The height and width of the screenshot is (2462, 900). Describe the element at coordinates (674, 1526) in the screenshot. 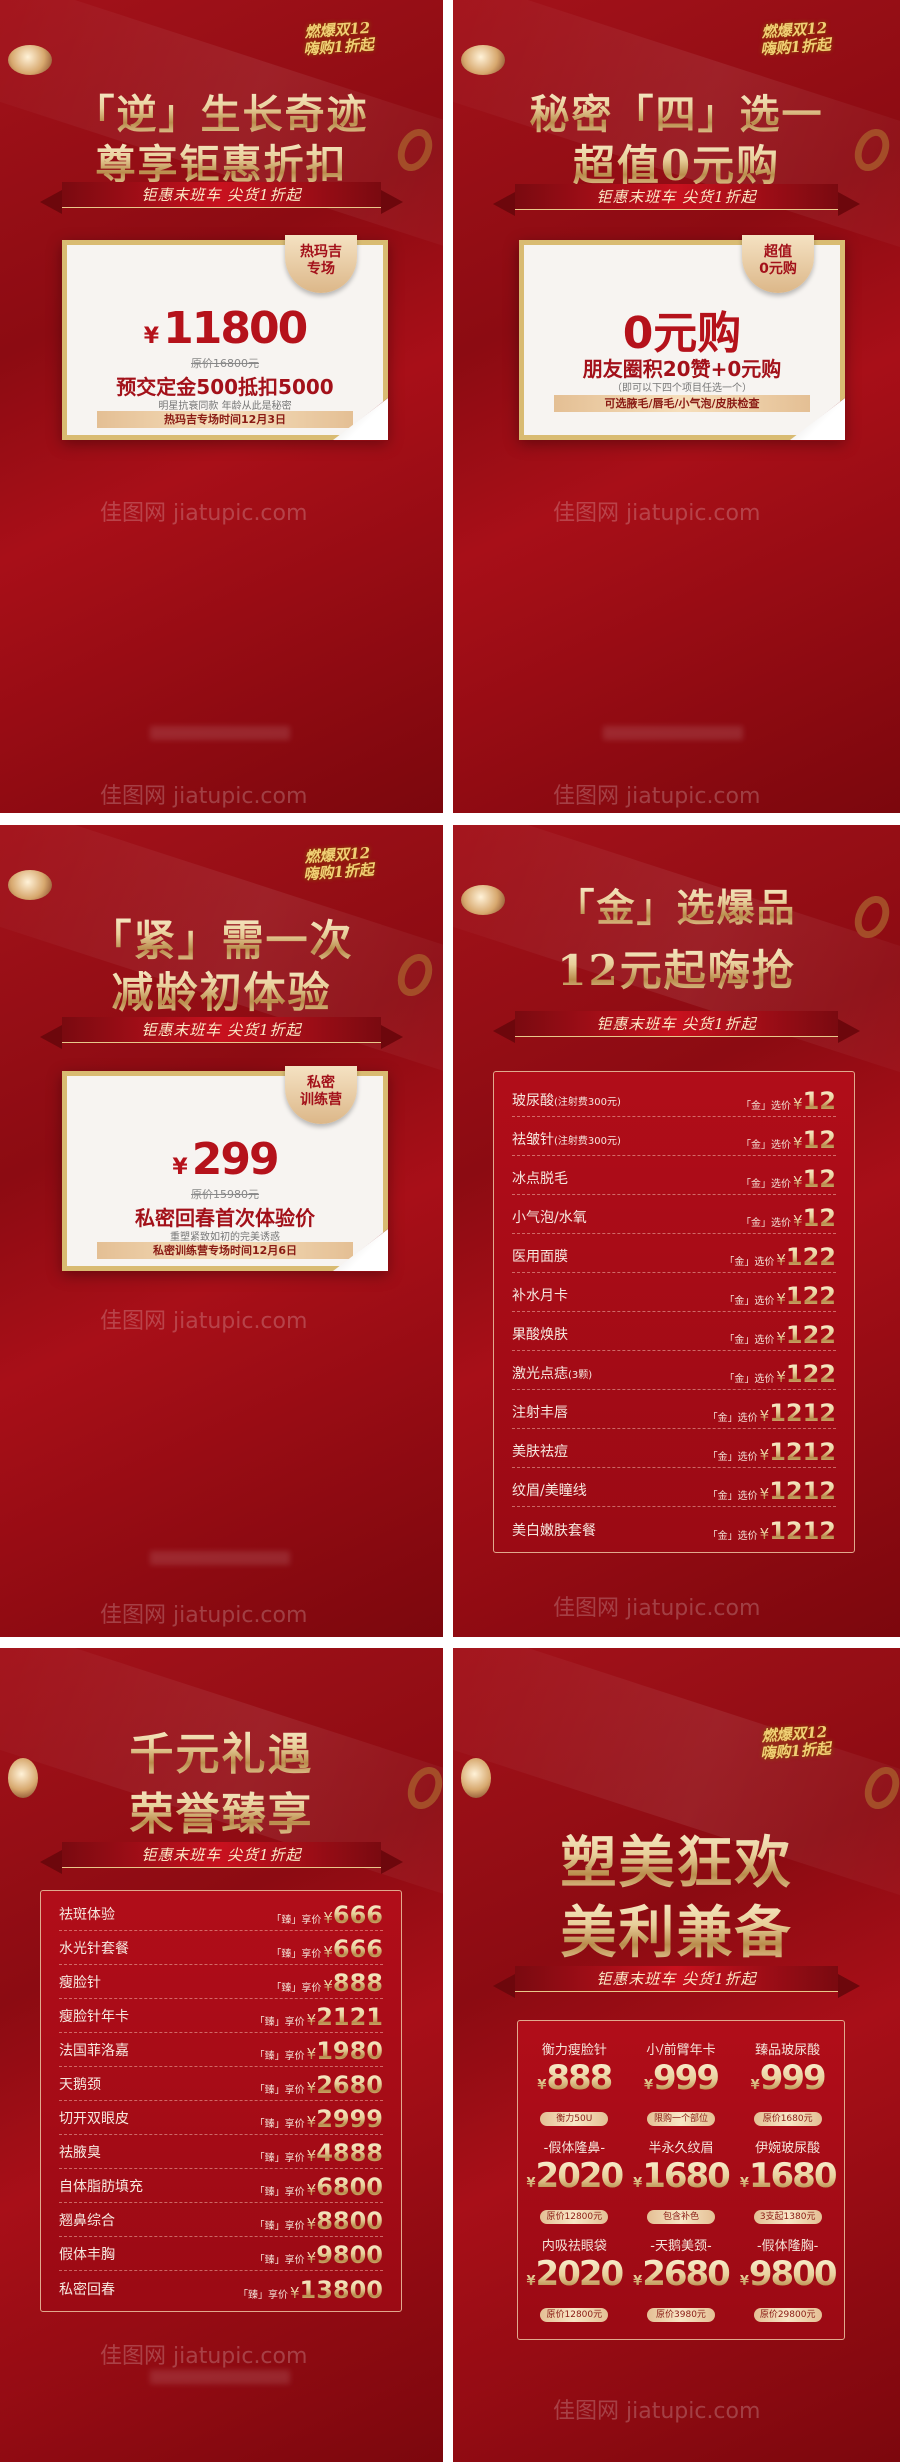

I see `list-row: 美白嫩肤套餐 「金」选价 ¥1212` at that location.